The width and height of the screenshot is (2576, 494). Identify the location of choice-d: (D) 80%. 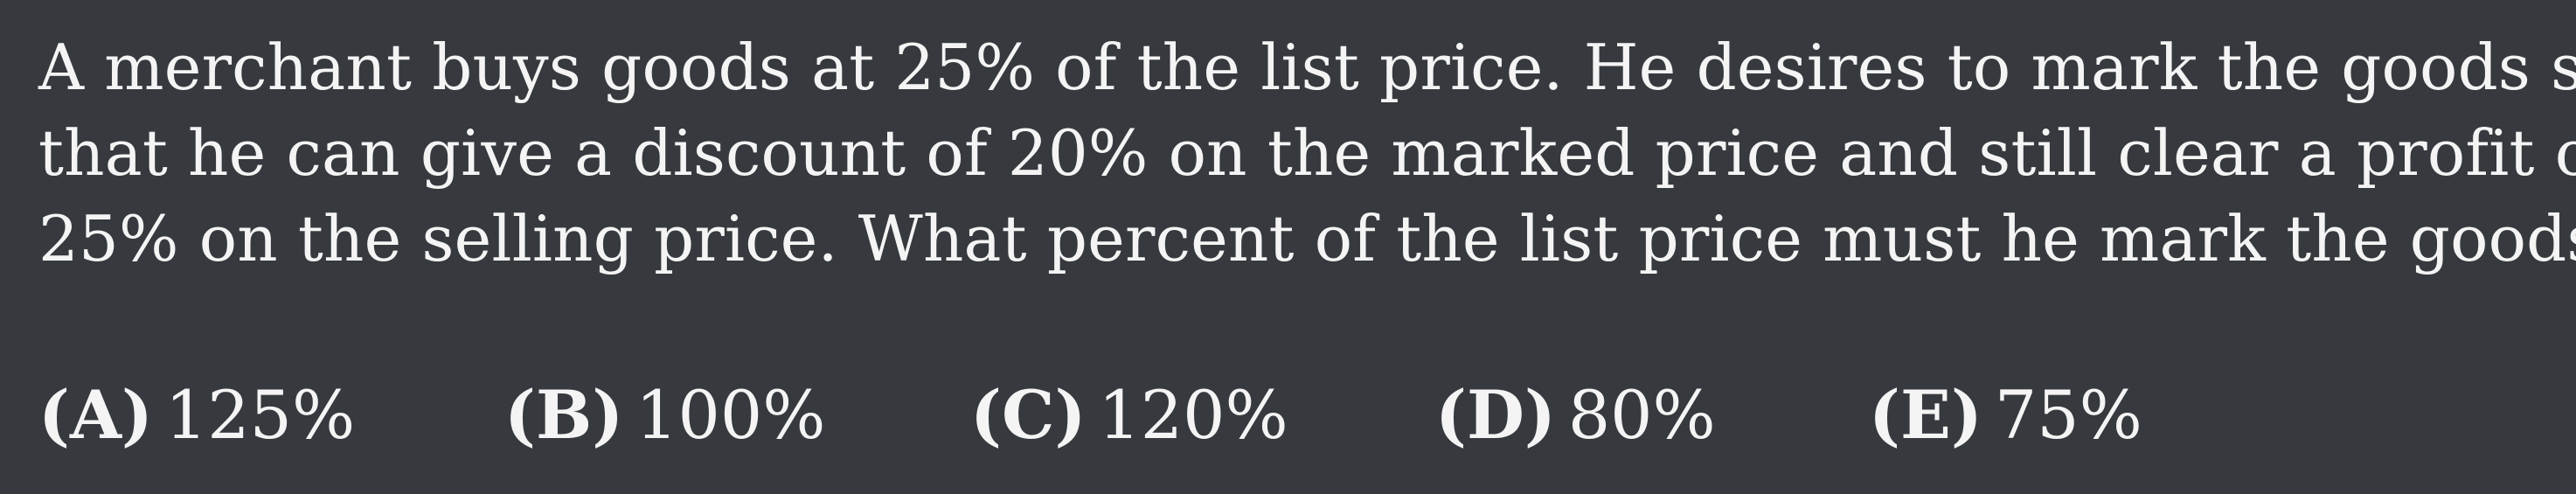
(1575, 415).